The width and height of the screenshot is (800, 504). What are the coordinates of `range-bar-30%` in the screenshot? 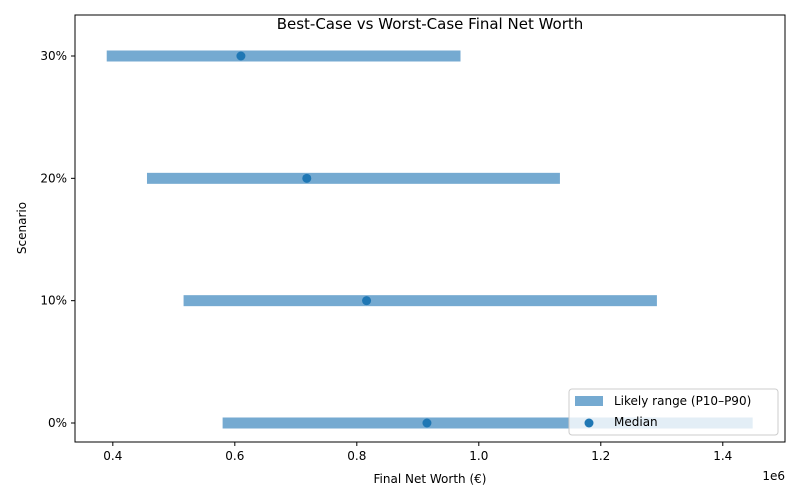 It's located at (283, 56).